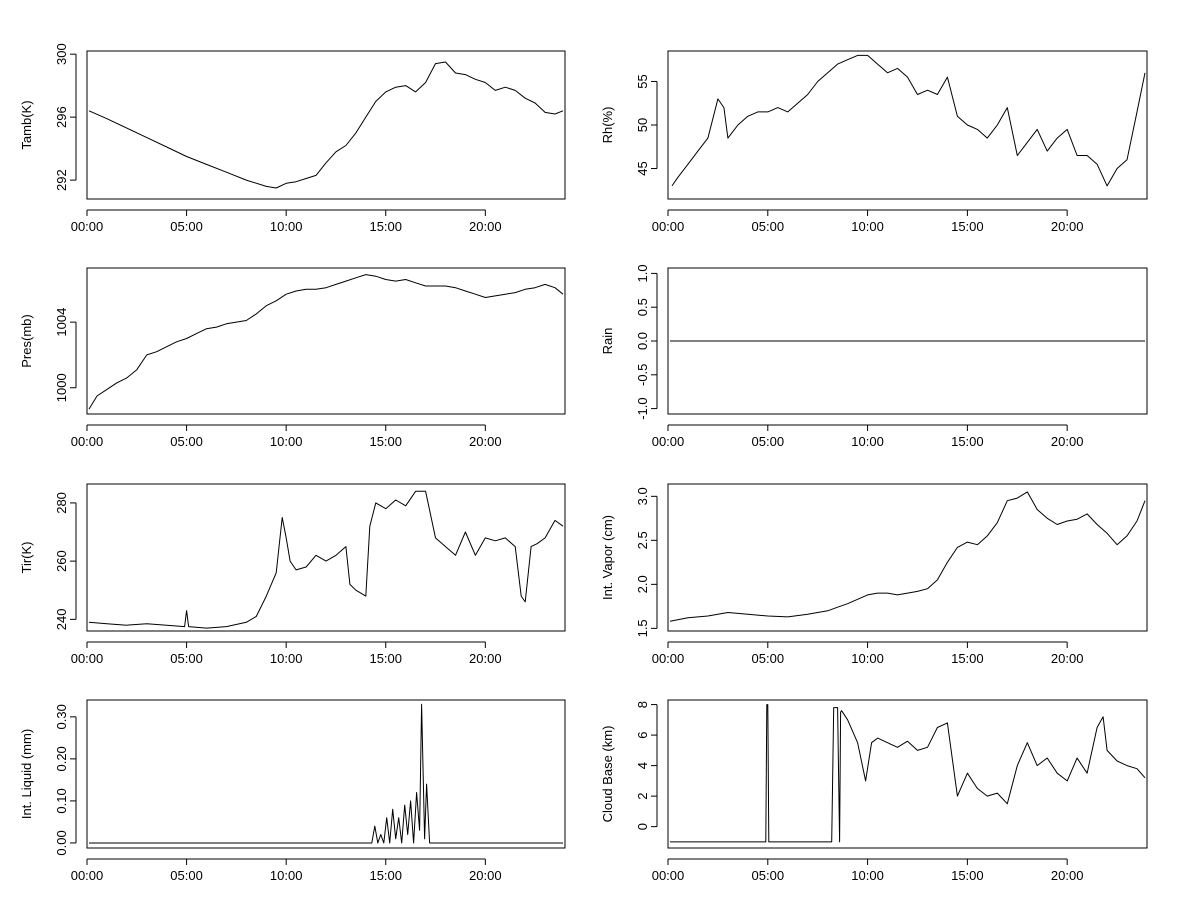 This screenshot has height=900, width=1200. I want to click on y-tick-label: 3.0, so click(642, 496).